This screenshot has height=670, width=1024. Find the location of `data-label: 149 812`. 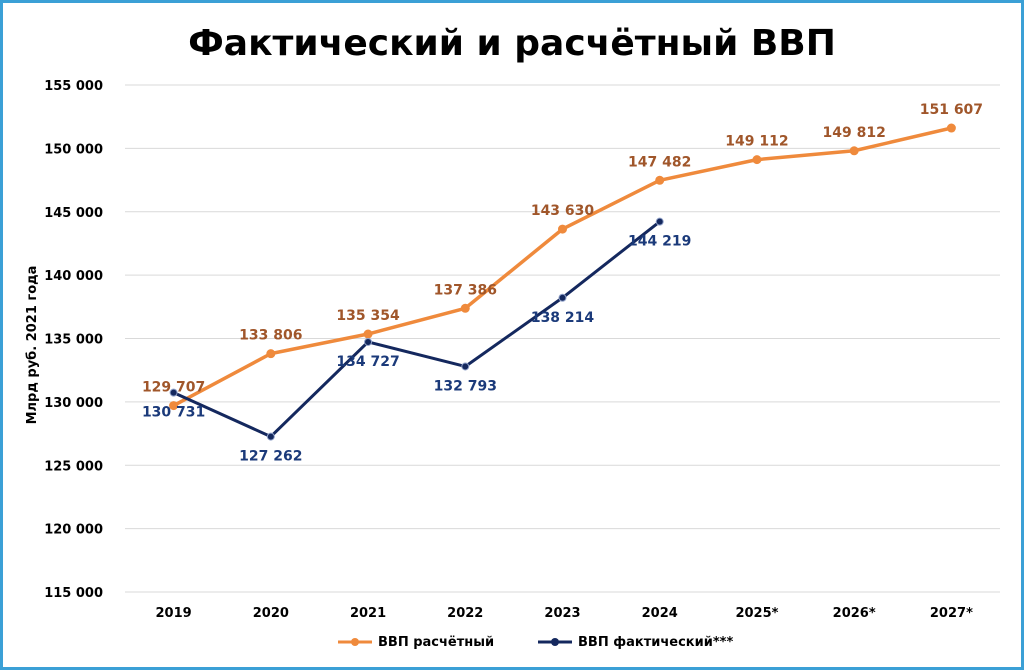

data-label: 149 812 is located at coordinates (854, 133).